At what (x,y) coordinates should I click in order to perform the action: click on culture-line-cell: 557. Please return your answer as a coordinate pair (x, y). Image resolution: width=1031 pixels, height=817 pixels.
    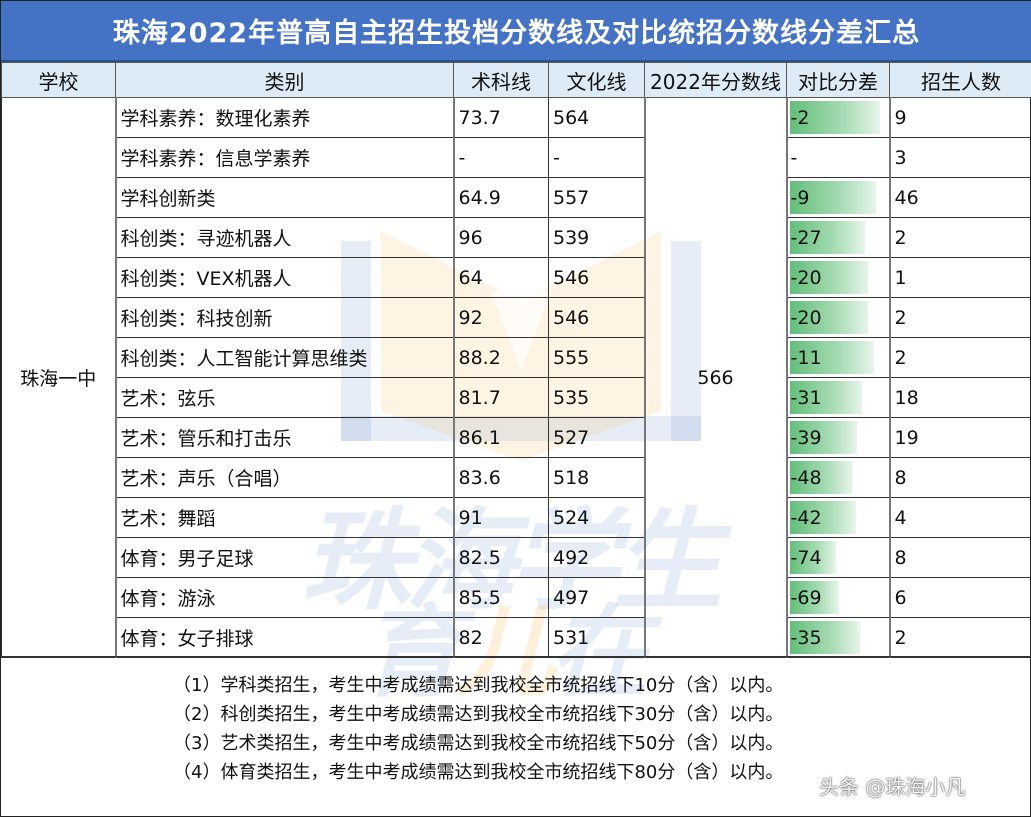
    Looking at the image, I should click on (596, 197).